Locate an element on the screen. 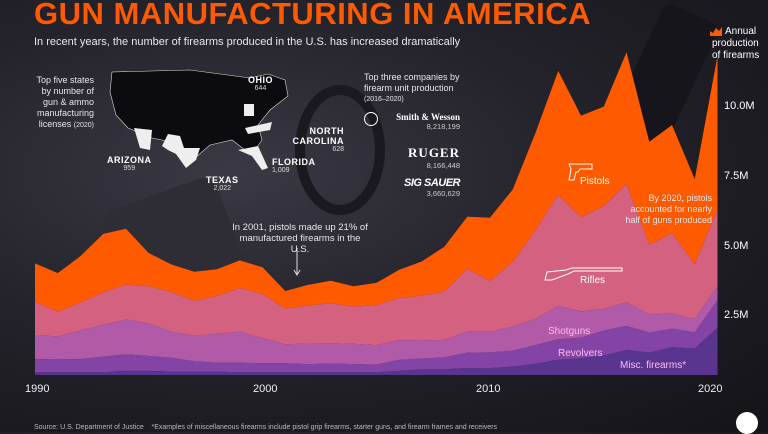 The image size is (768, 434). smith-wesson-logo-icon is located at coordinates (371, 119).